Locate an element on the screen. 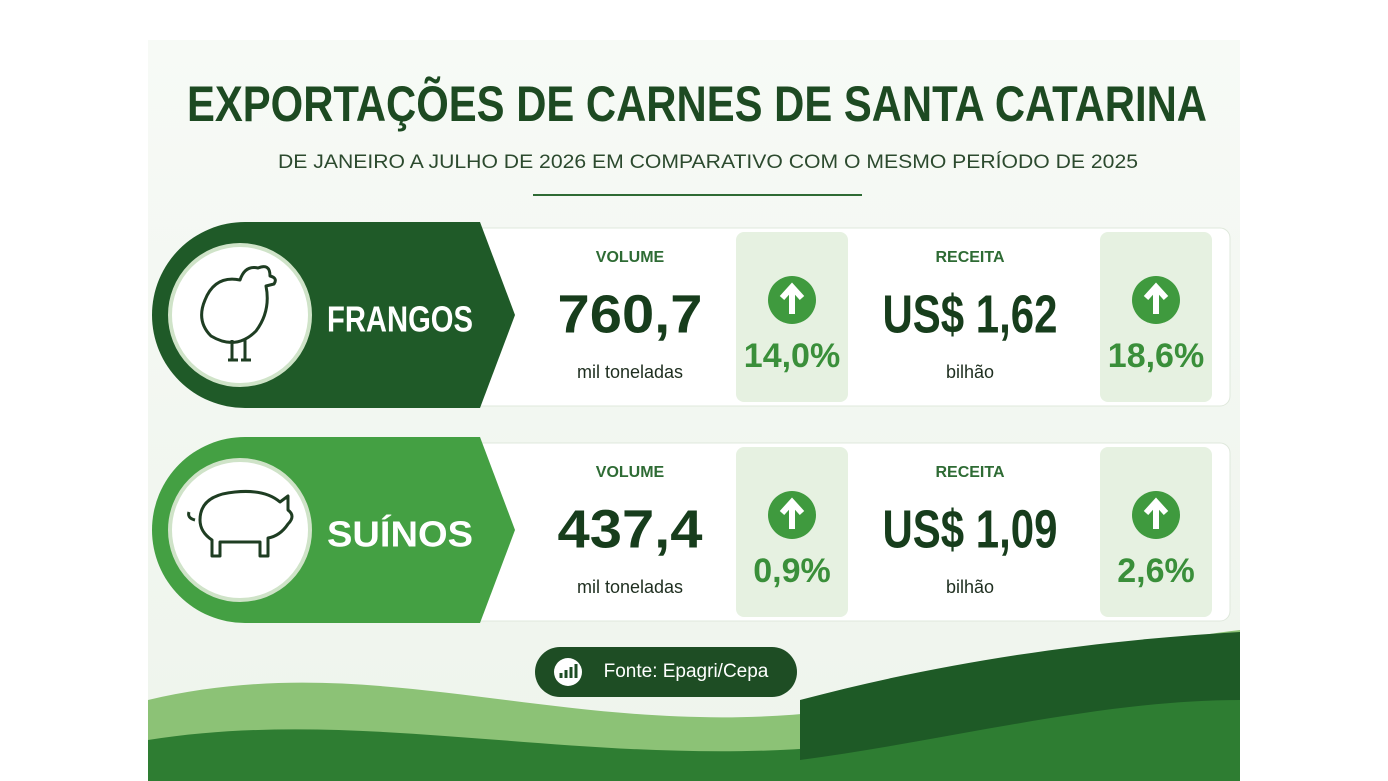 The width and height of the screenshot is (1388, 781). title: EXPORTAÇÕES DE CARNES DE SANTA CATARINA is located at coordinates (697, 103).